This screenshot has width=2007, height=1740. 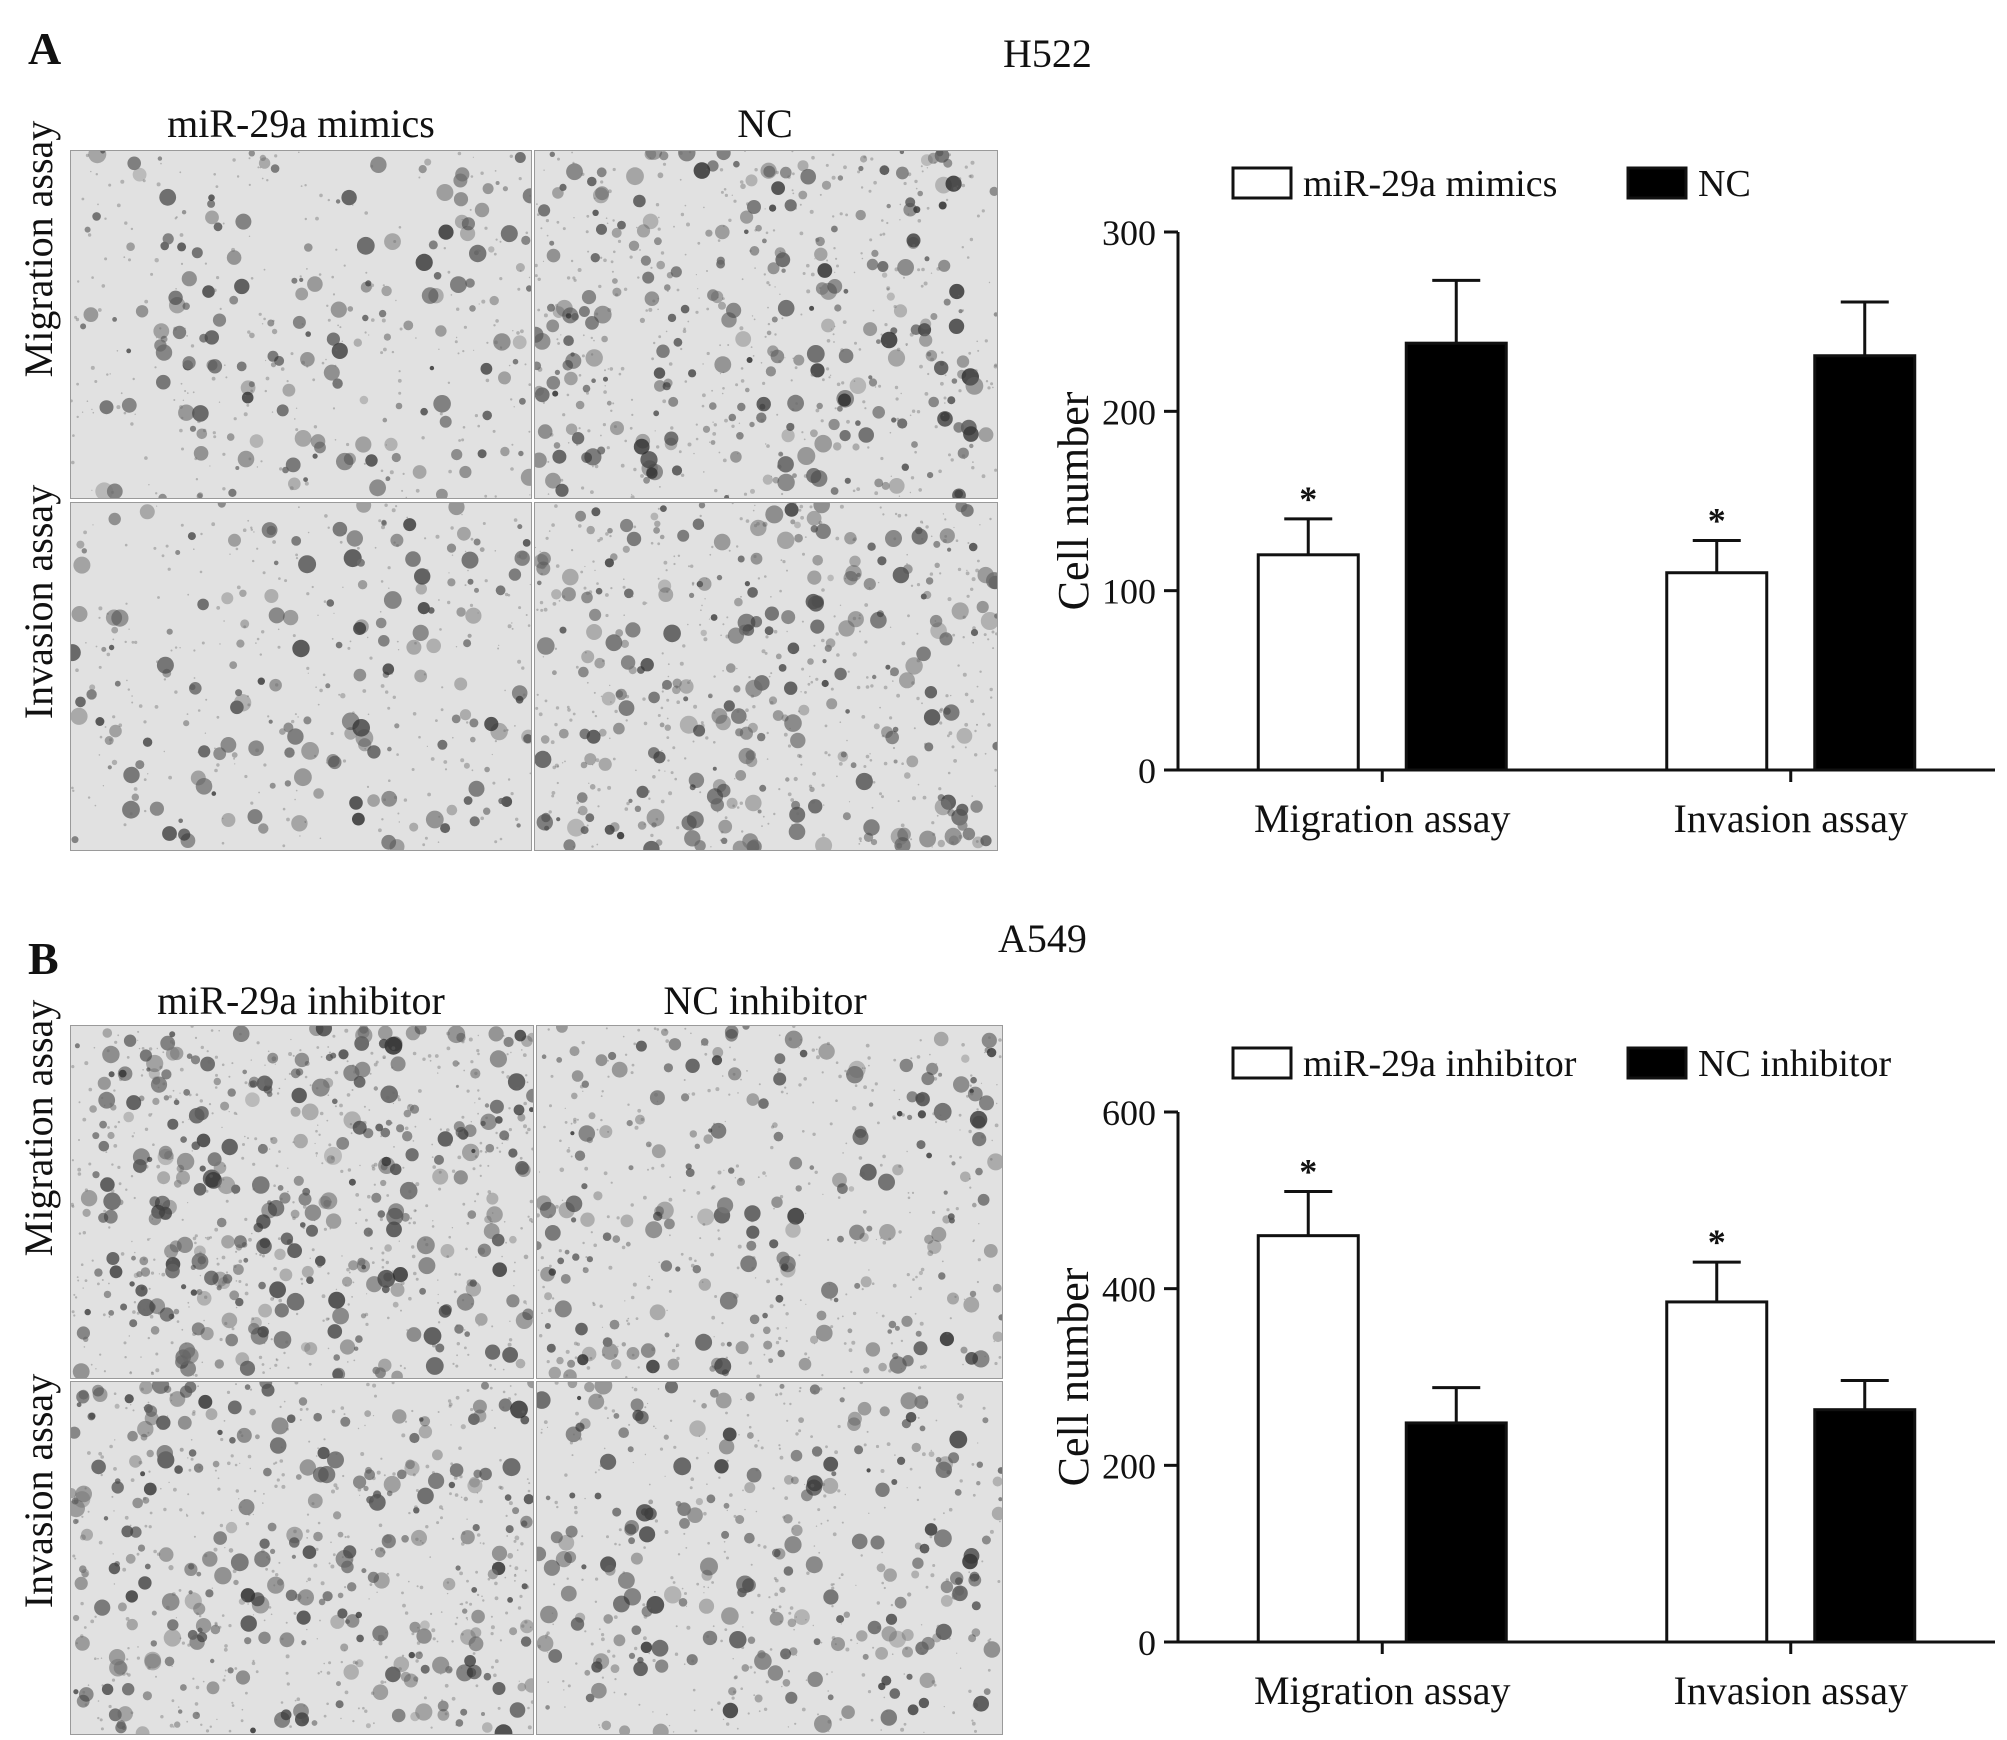 I want to click on panel-b-row-label-migration: Migration assay, so click(x=38, y=1128).